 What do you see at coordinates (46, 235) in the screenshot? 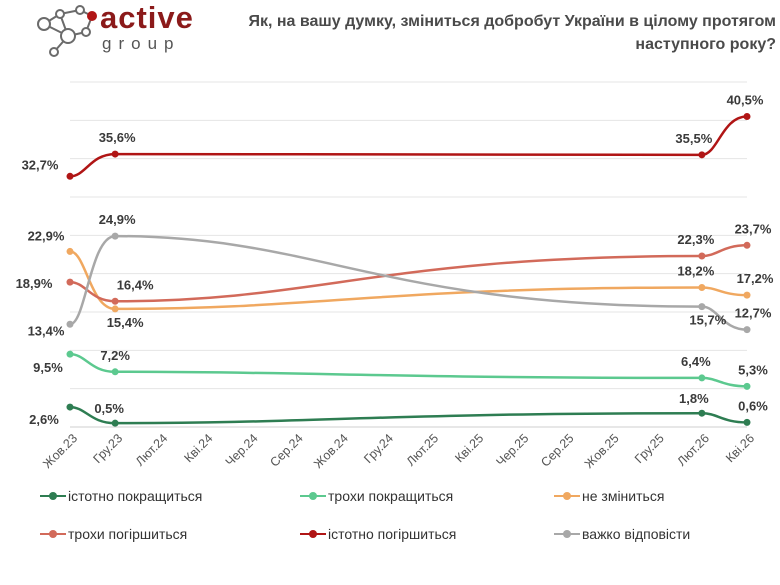
I see `data-label: 22,9%` at bounding box center [46, 235].